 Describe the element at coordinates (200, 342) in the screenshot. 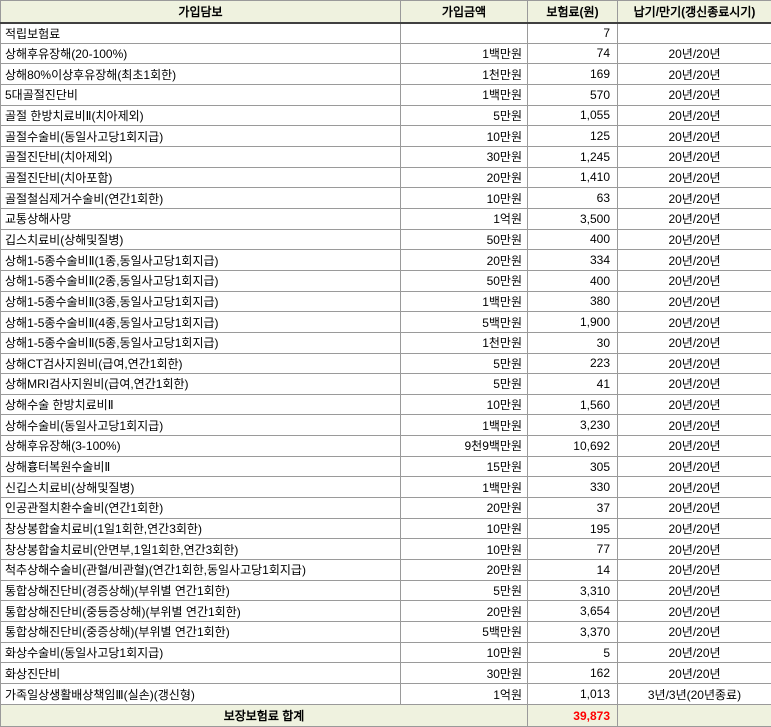

I see `cell-coverage-name: 상해1-5종수술비Ⅱ(5종,동일사고당1회지급)` at that location.